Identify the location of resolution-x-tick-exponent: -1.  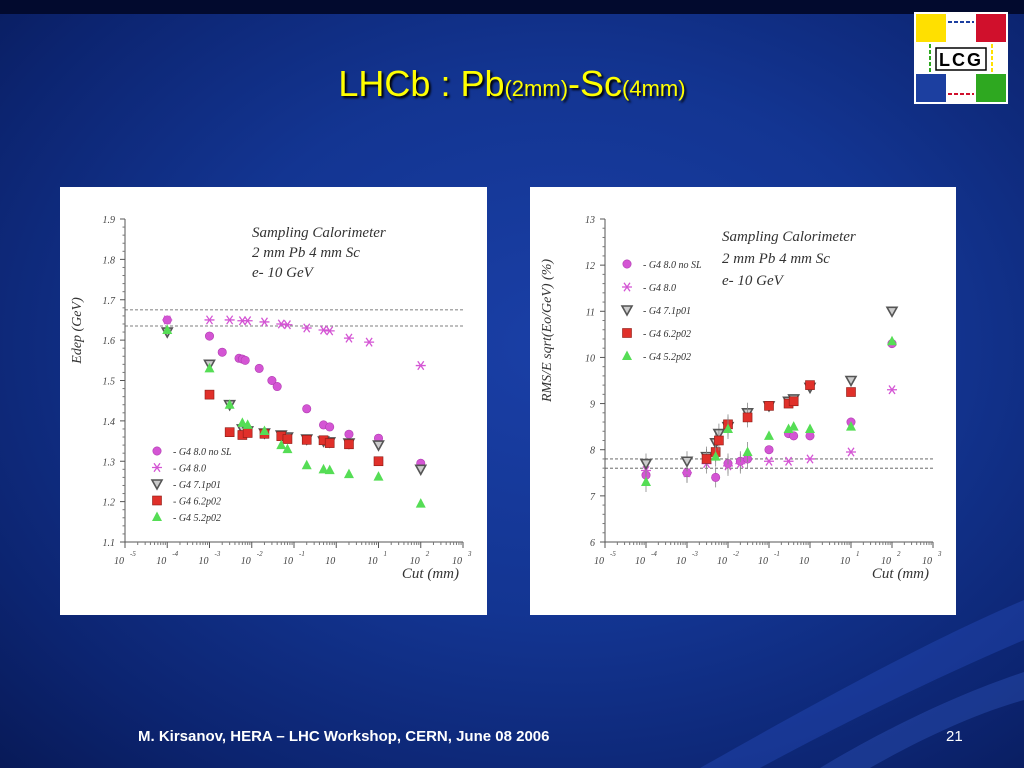
(777, 554).